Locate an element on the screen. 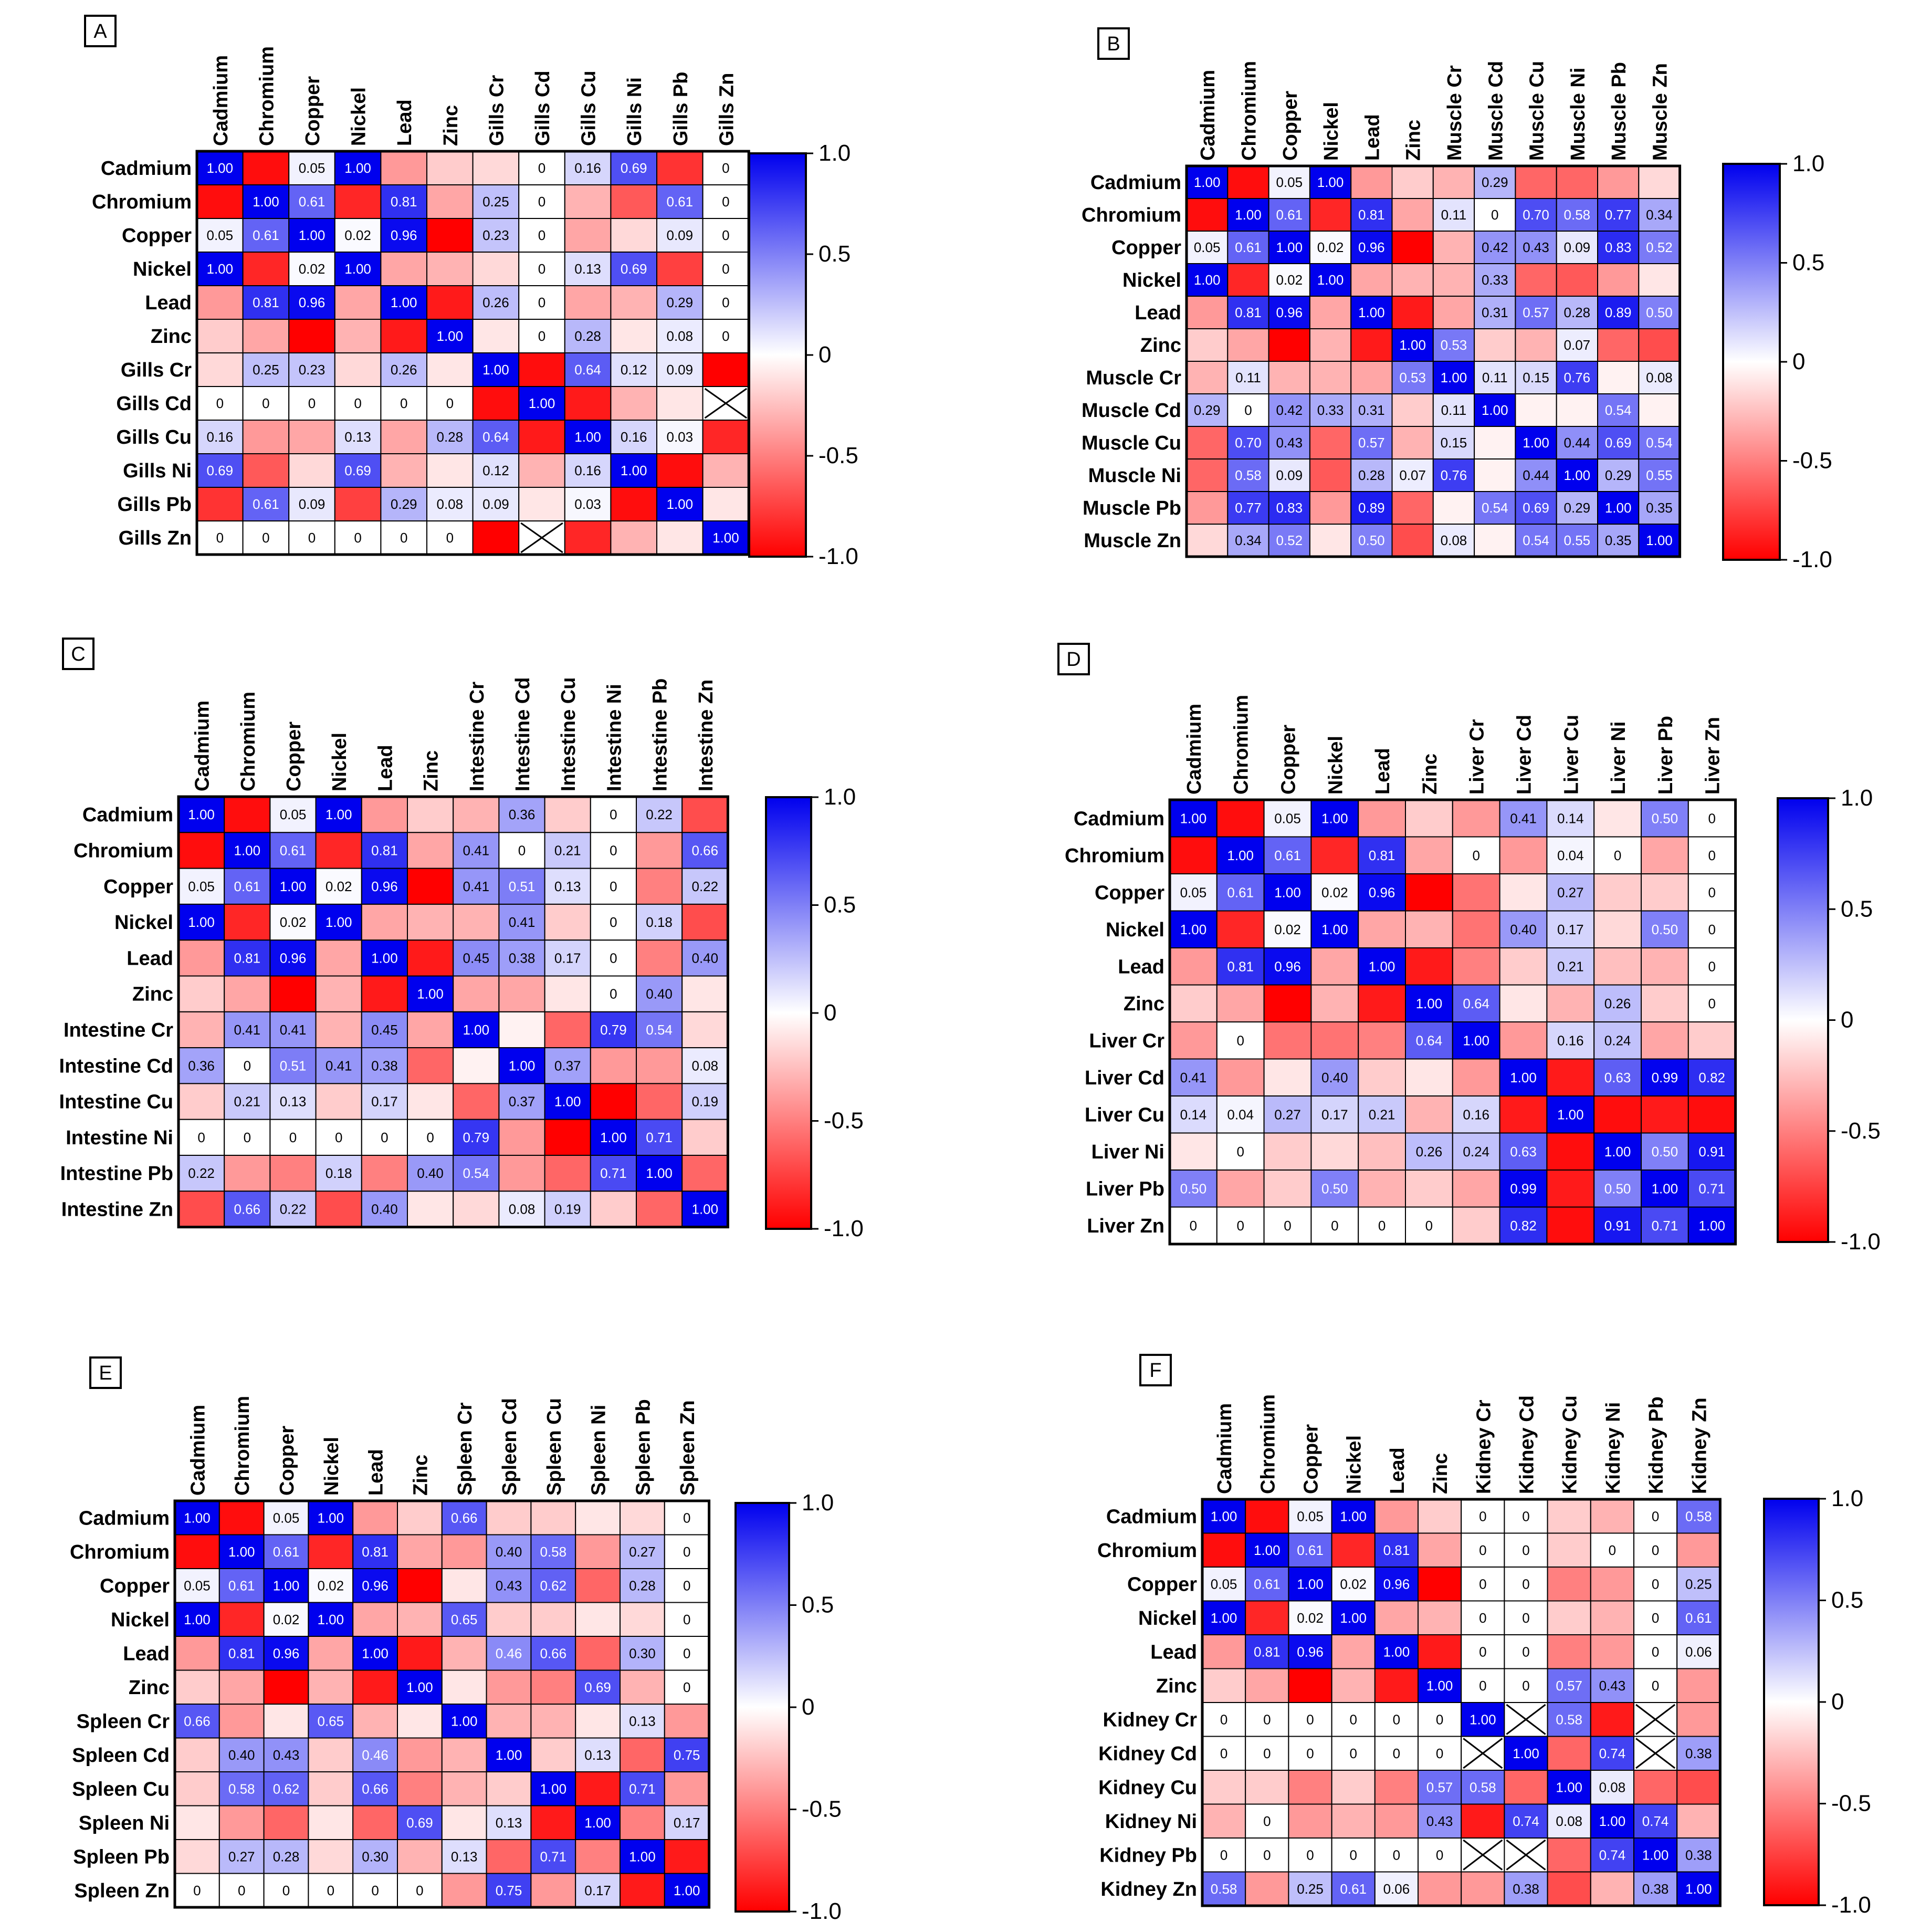 The height and width of the screenshot is (1932, 1910). column-label: Intestine Zn is located at coordinates (706, 736).